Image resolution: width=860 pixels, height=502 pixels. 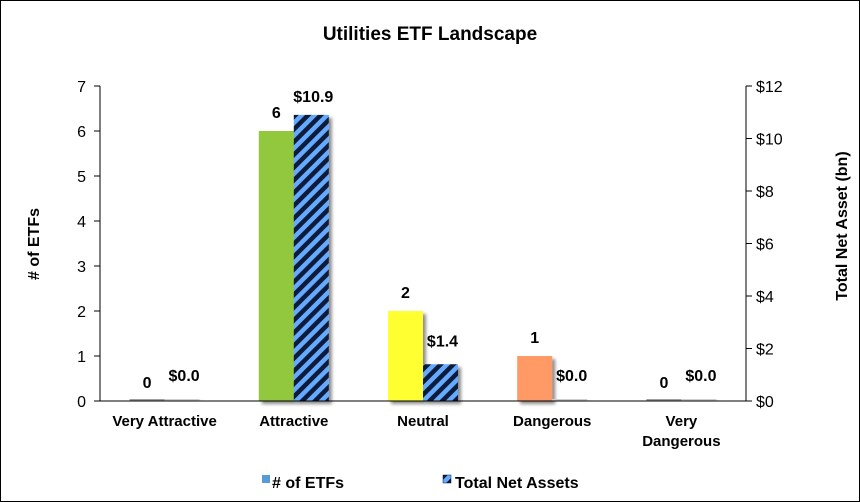 I want to click on legend-swatch-etfs, so click(x=266, y=479).